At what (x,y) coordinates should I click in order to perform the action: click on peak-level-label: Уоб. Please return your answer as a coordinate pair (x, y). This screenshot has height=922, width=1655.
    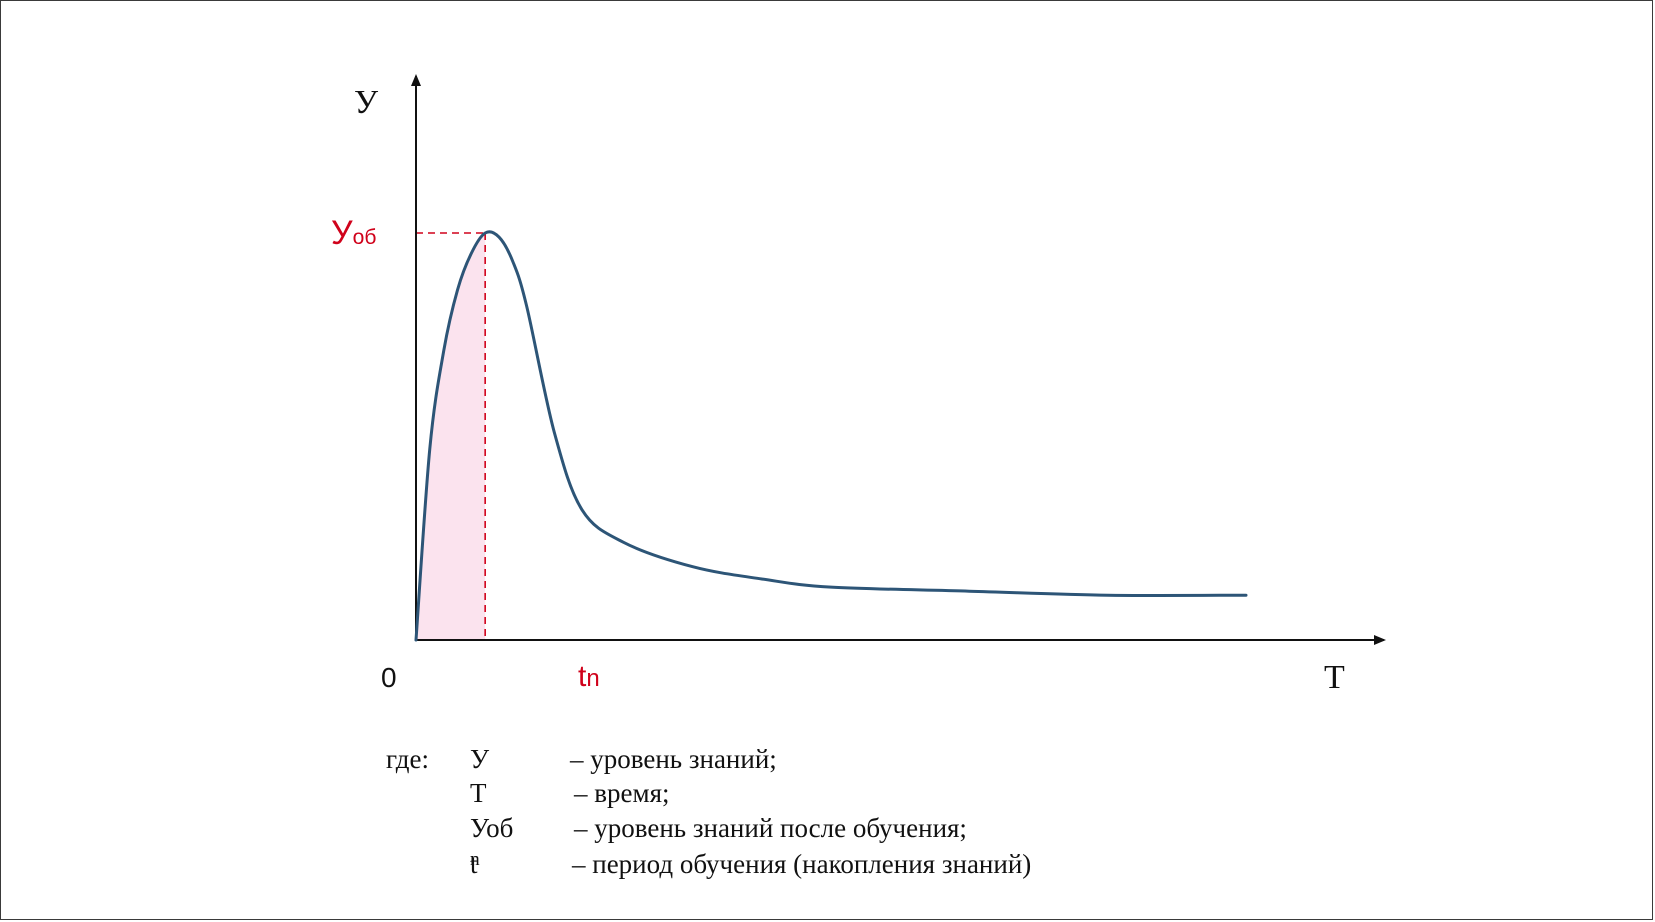
    Looking at the image, I should click on (353, 233).